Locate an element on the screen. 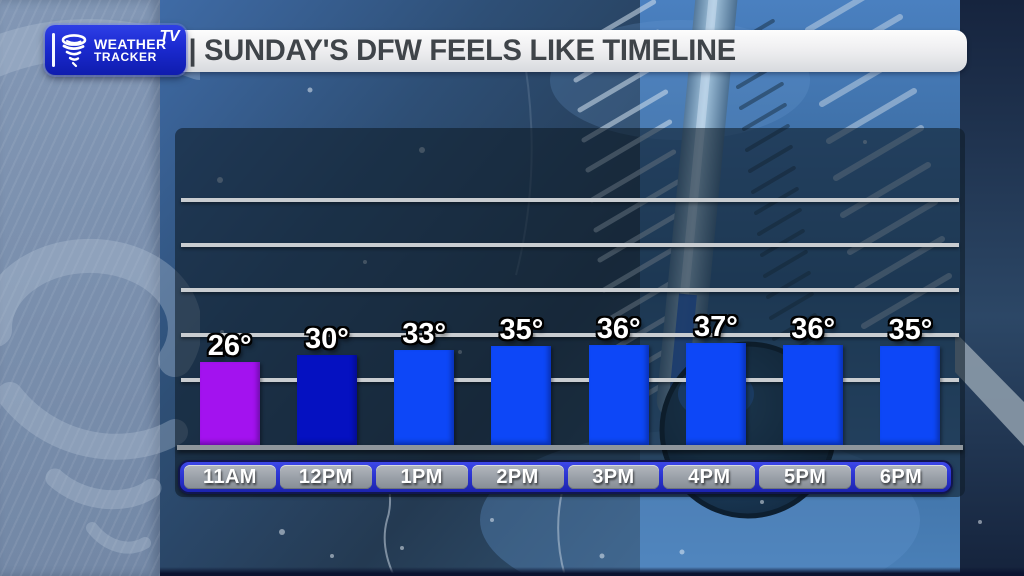 The image size is (1024, 576). time-axis: 11AM 12PM 1PM 2PM 3PM 4PM 5PM 6PM is located at coordinates (565, 477).